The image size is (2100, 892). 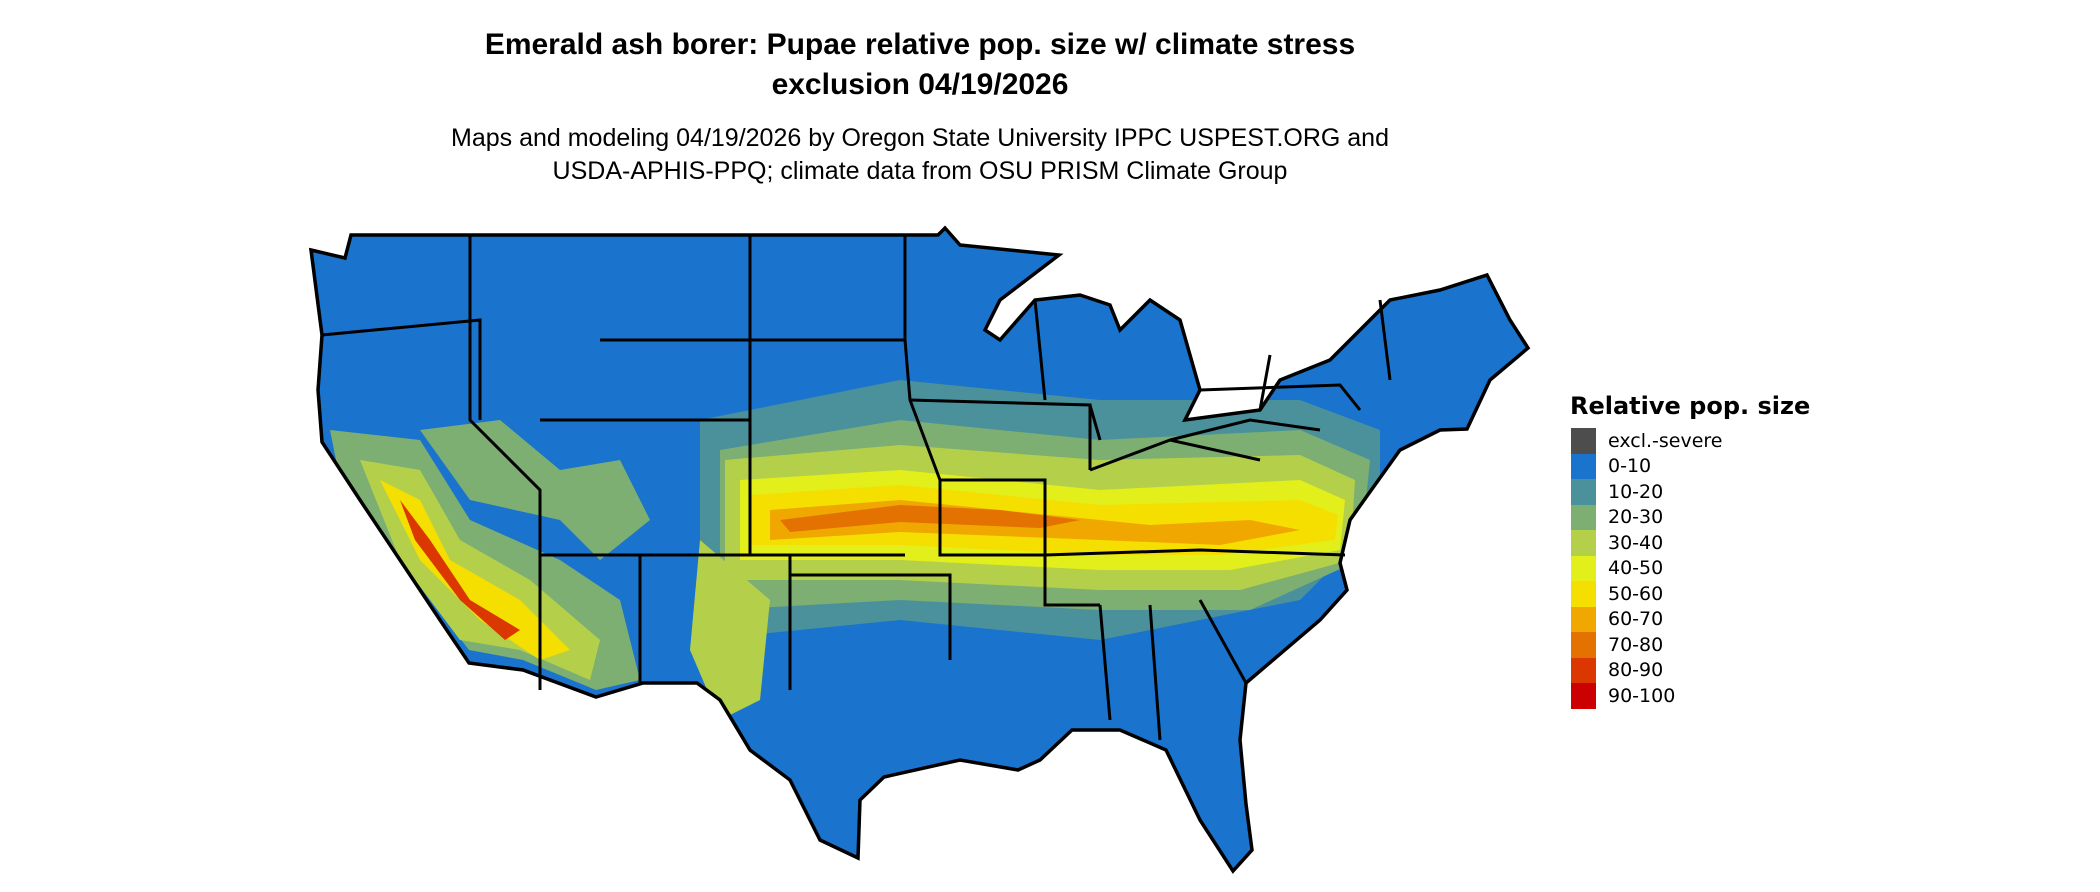 What do you see at coordinates (1690, 543) in the screenshot?
I see `legend-item: 30-40` at bounding box center [1690, 543].